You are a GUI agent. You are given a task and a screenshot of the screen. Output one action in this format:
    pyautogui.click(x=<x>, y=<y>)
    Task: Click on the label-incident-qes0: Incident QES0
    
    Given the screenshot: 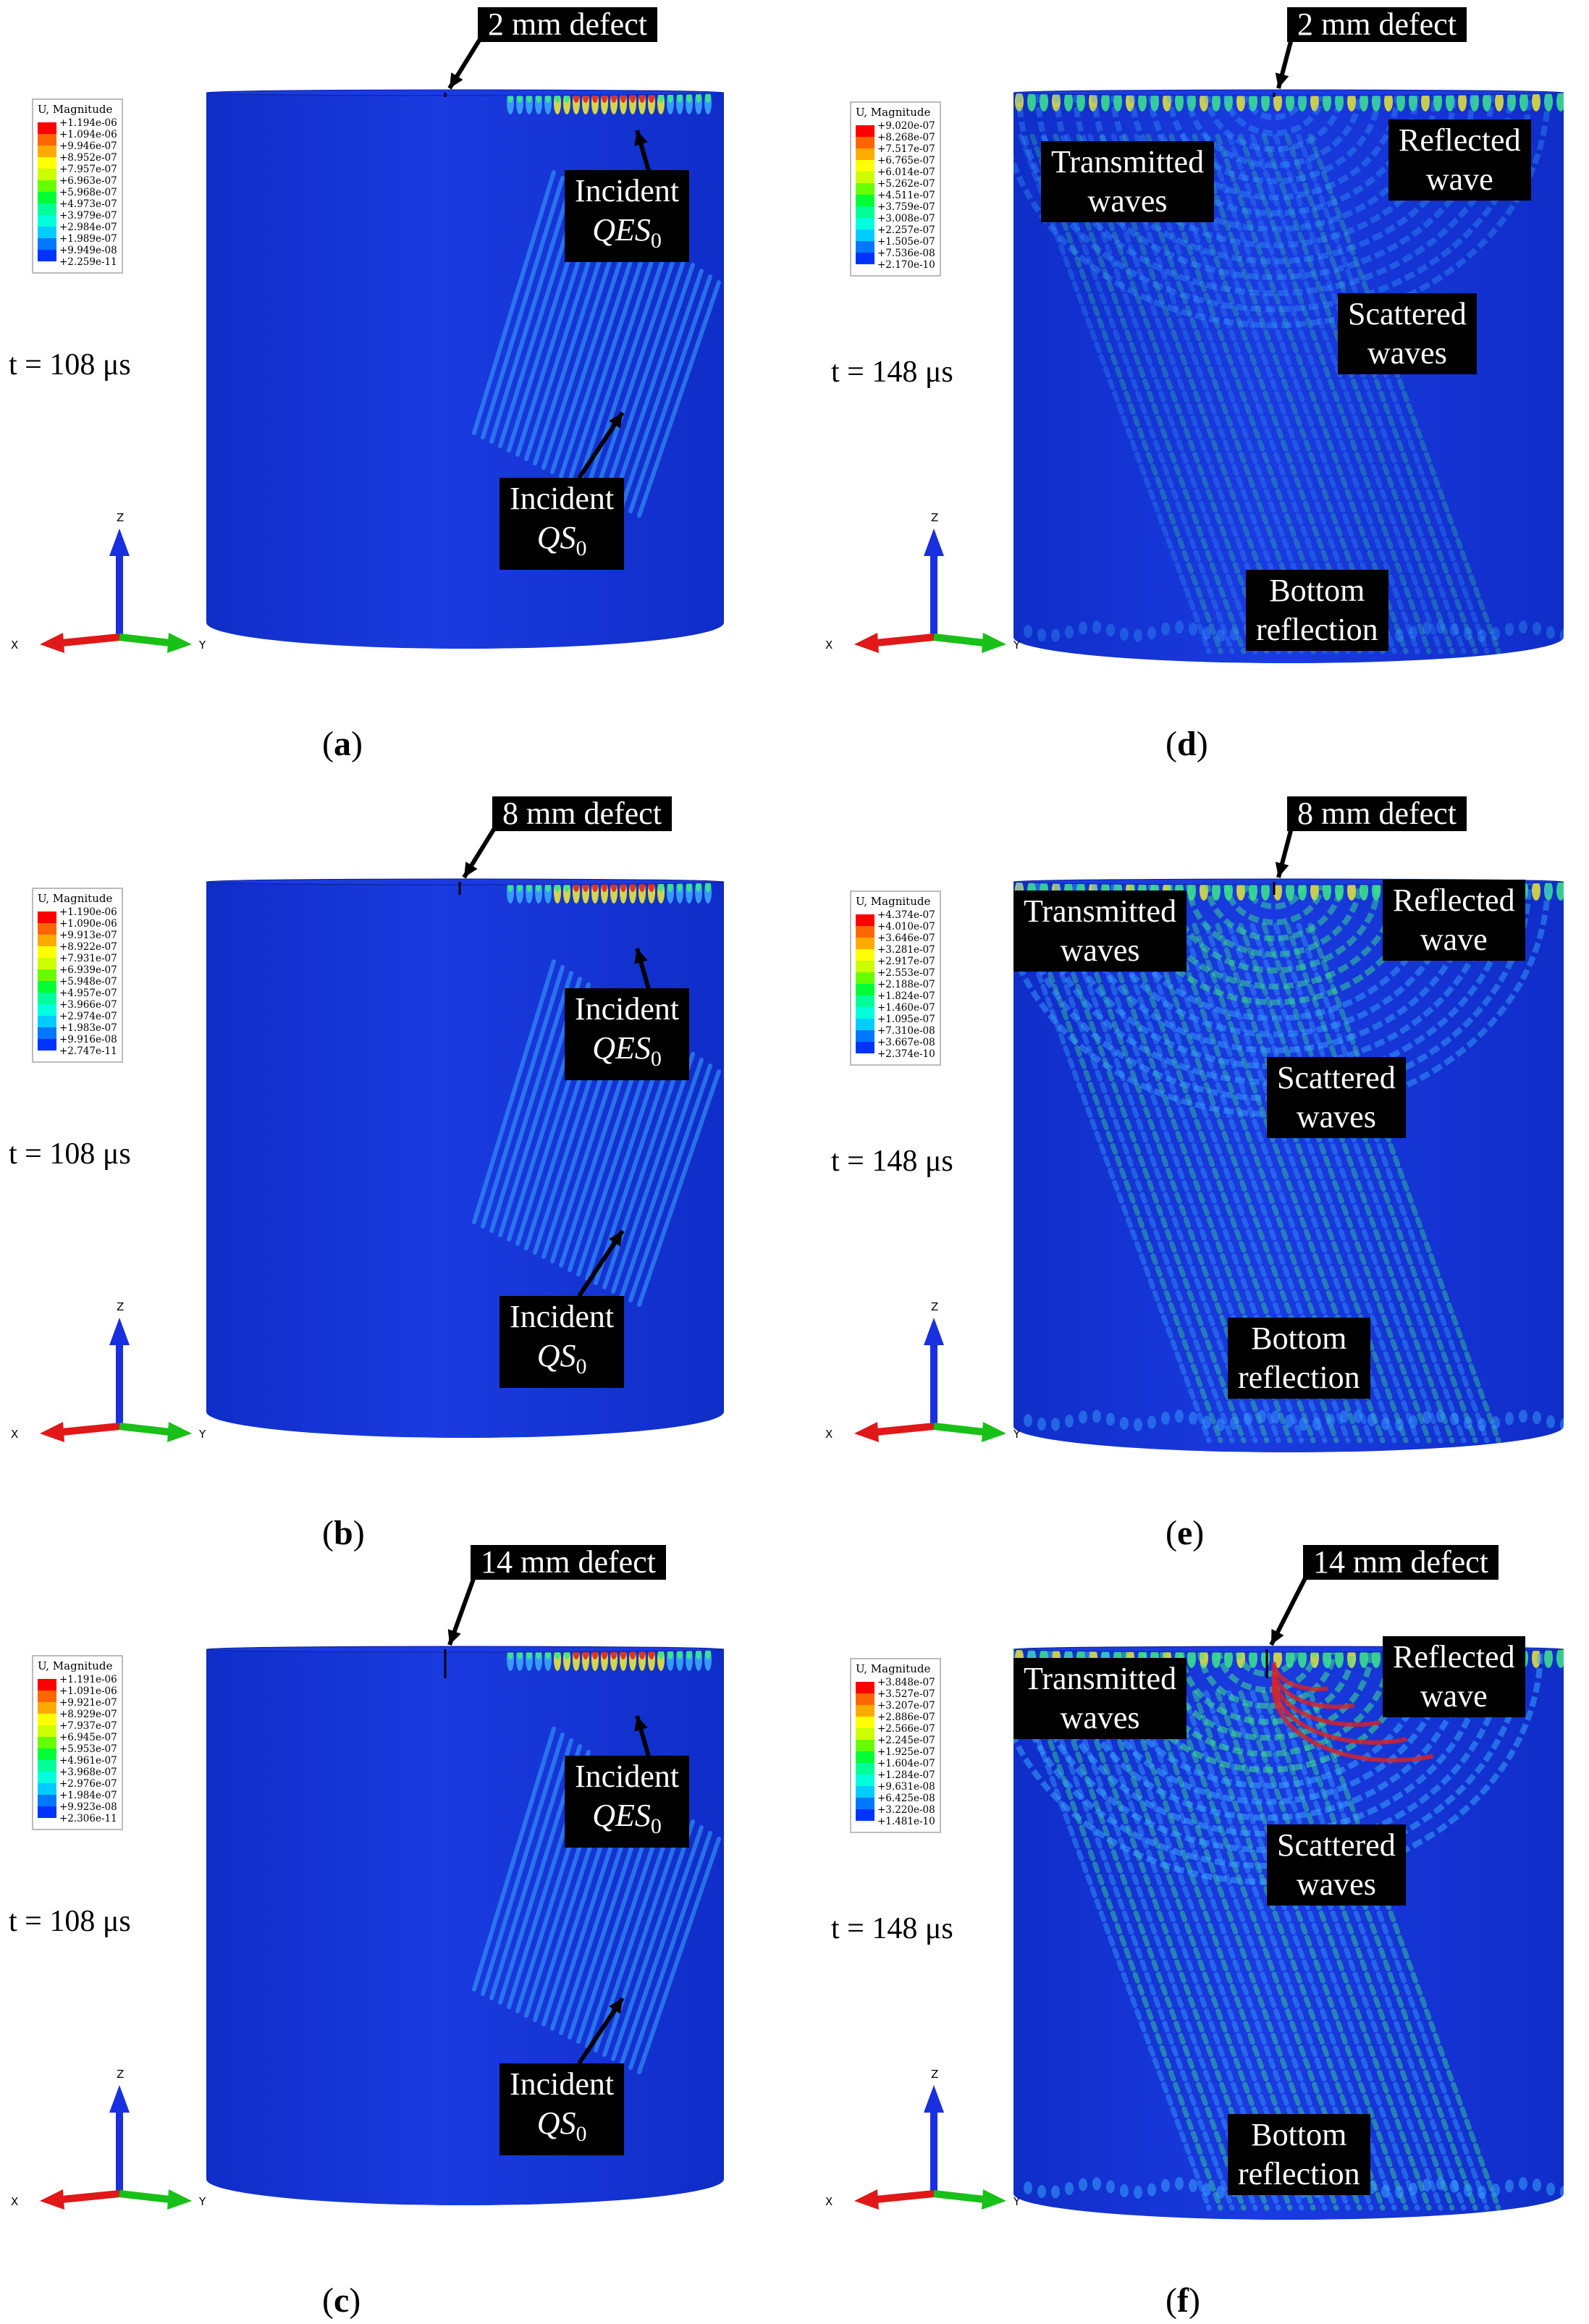 What is the action you would take?
    pyautogui.click(x=627, y=216)
    